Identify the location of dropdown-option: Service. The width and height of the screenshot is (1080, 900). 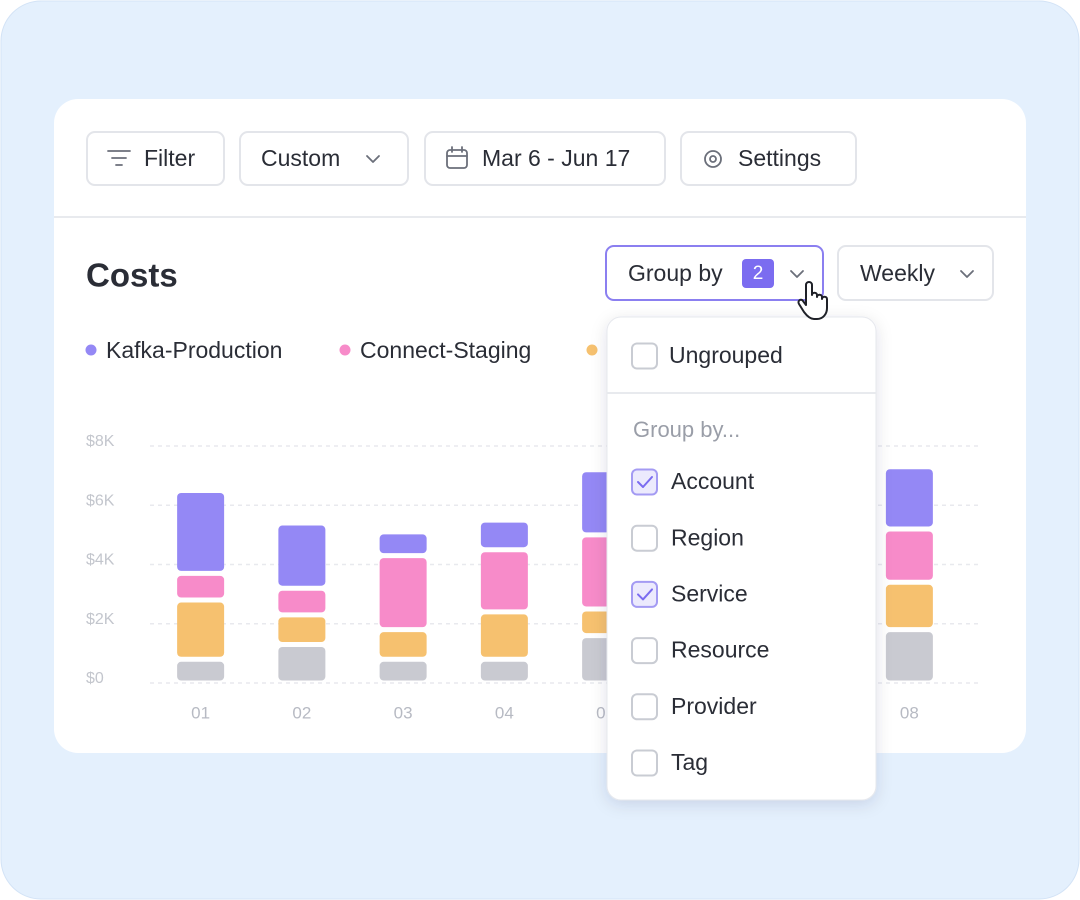
(709, 593).